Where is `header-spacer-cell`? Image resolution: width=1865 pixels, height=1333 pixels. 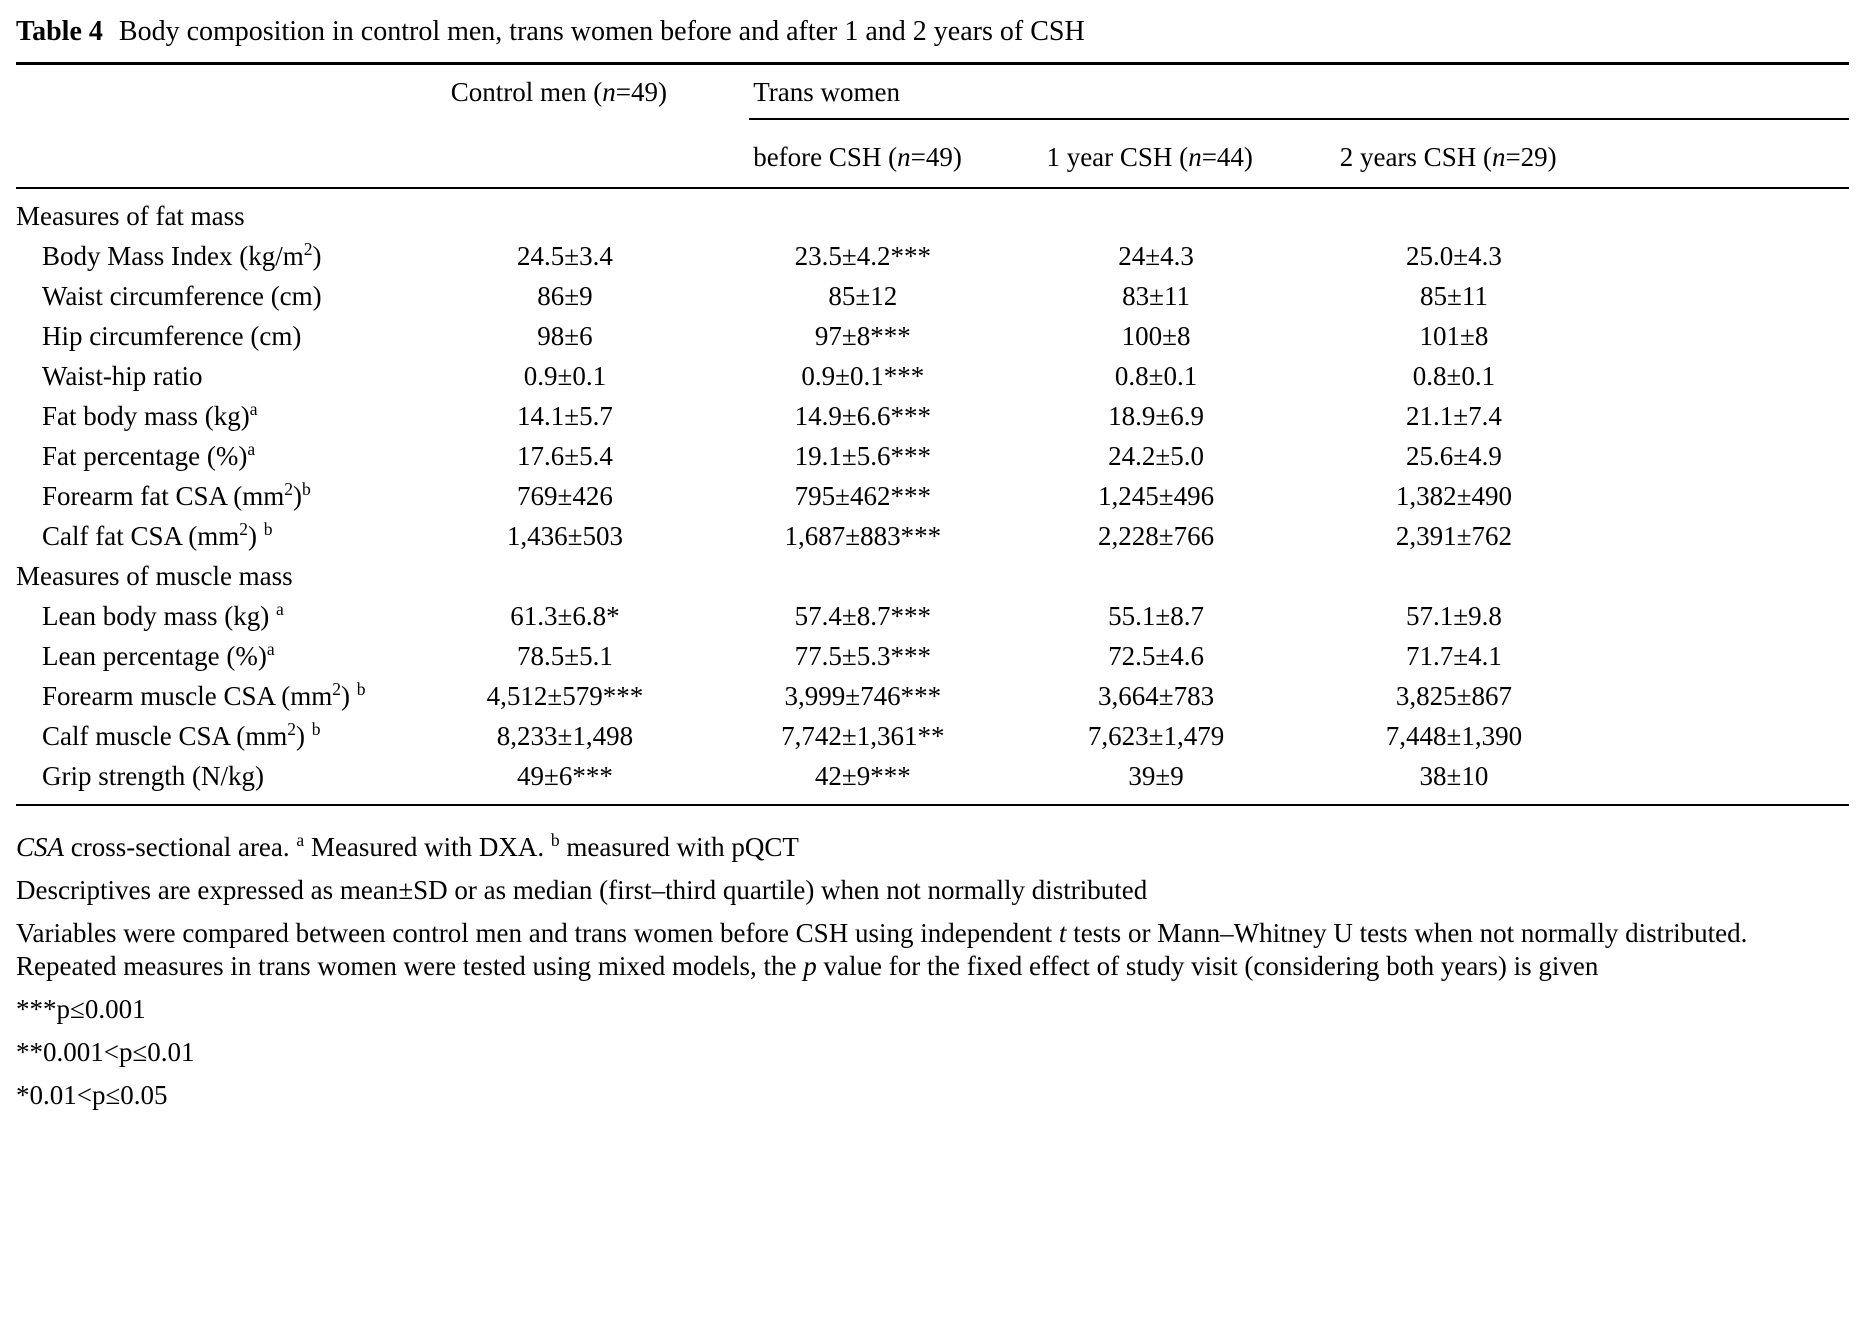 header-spacer-cell is located at coordinates (1743, 154).